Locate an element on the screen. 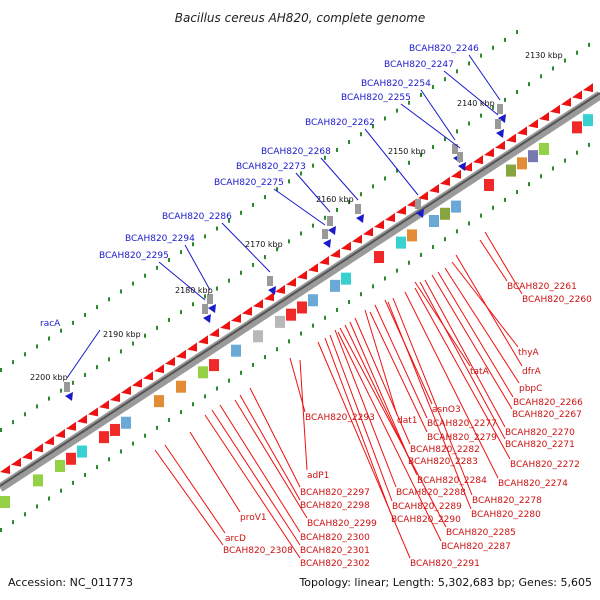 The height and width of the screenshot is (600, 600). accession-text: Accession: NC_011773 is located at coordinates (70, 582).